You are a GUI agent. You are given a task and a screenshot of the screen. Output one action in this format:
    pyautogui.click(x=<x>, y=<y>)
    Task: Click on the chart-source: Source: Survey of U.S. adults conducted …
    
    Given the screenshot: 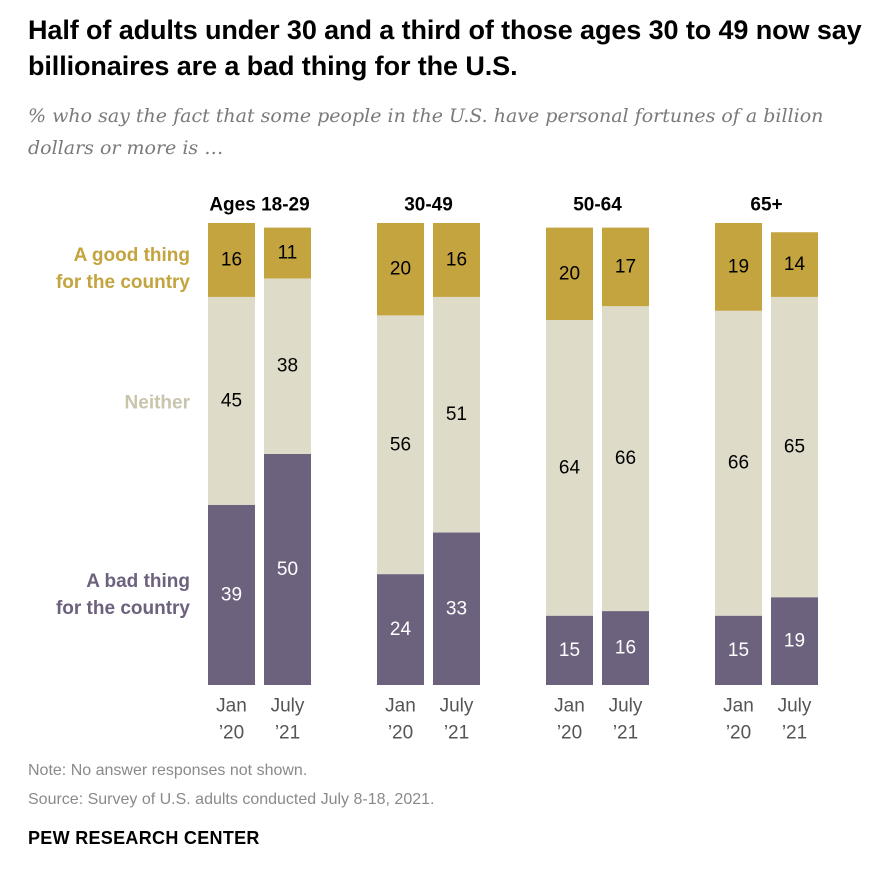 What is the action you would take?
    pyautogui.click(x=231, y=799)
    